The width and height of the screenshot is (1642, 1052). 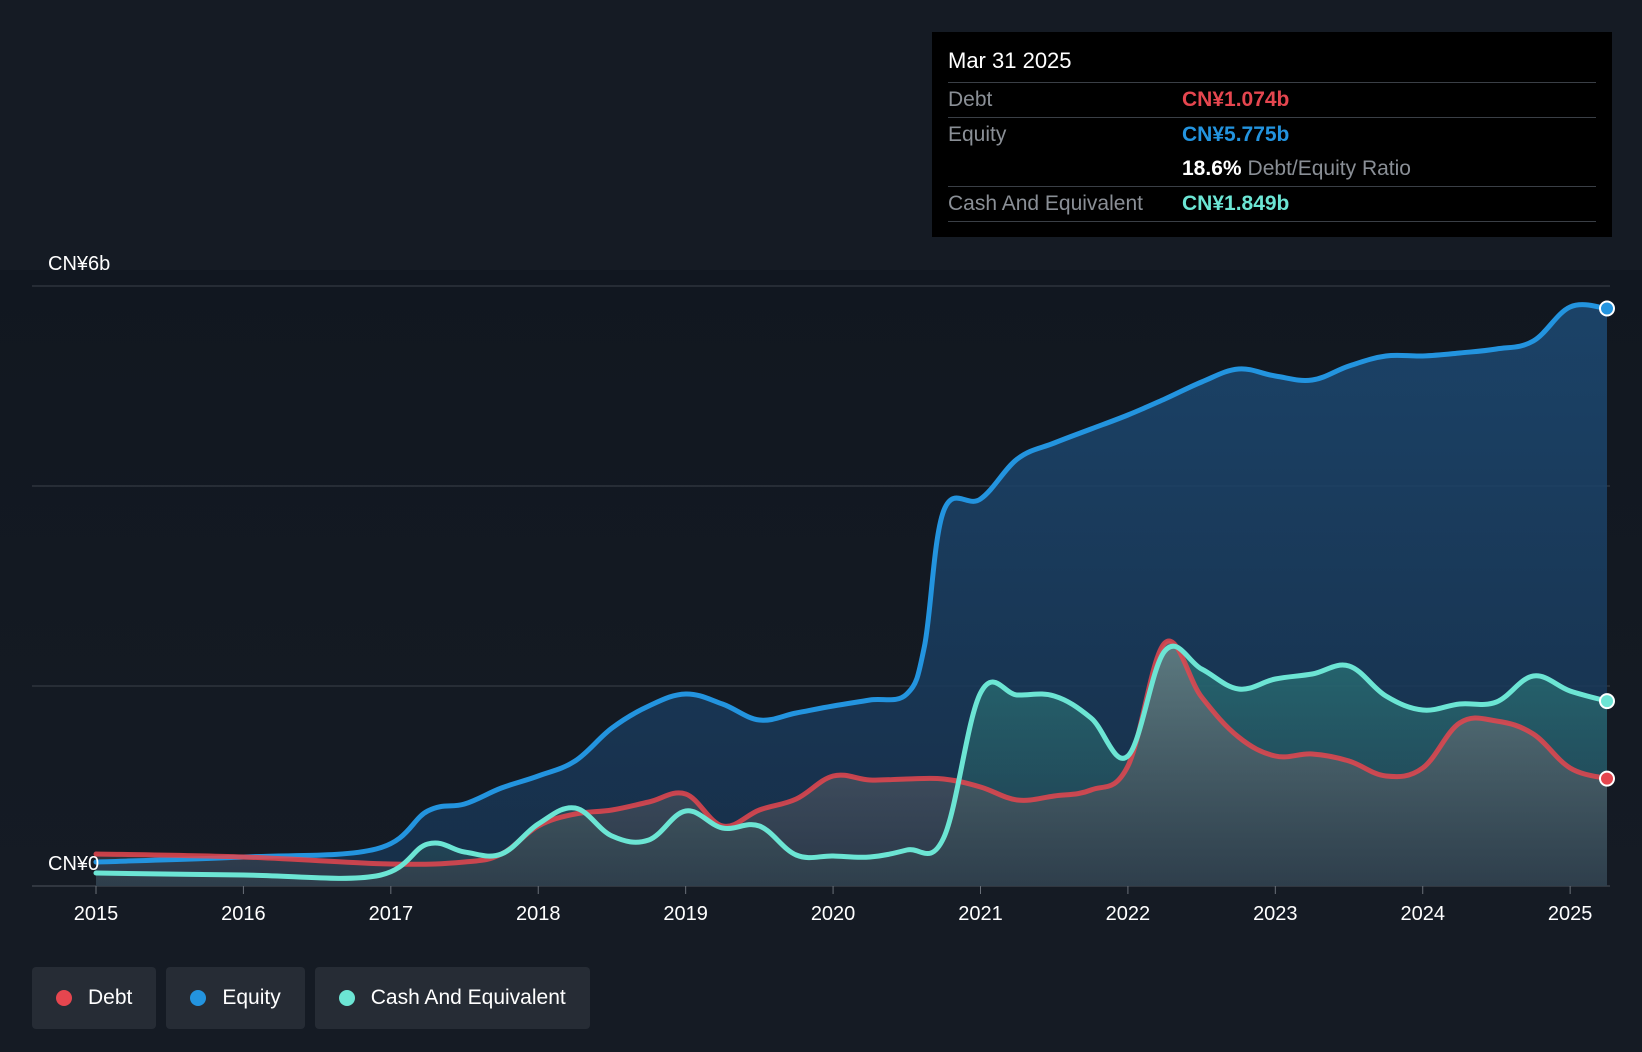 I want to click on tooltip-equity-value: CN¥5.775b, so click(x=1236, y=134).